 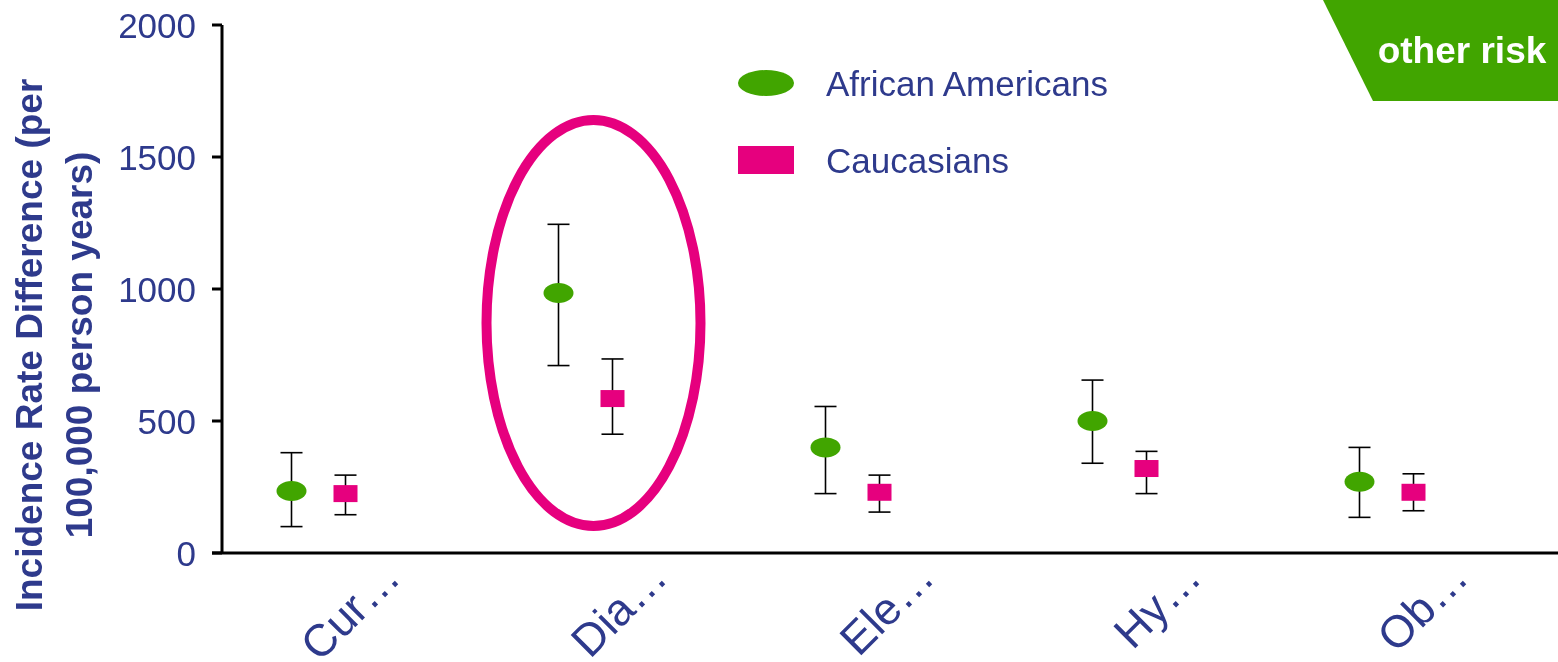 What do you see at coordinates (166, 421) in the screenshot?
I see `y-tick-label: 500` at bounding box center [166, 421].